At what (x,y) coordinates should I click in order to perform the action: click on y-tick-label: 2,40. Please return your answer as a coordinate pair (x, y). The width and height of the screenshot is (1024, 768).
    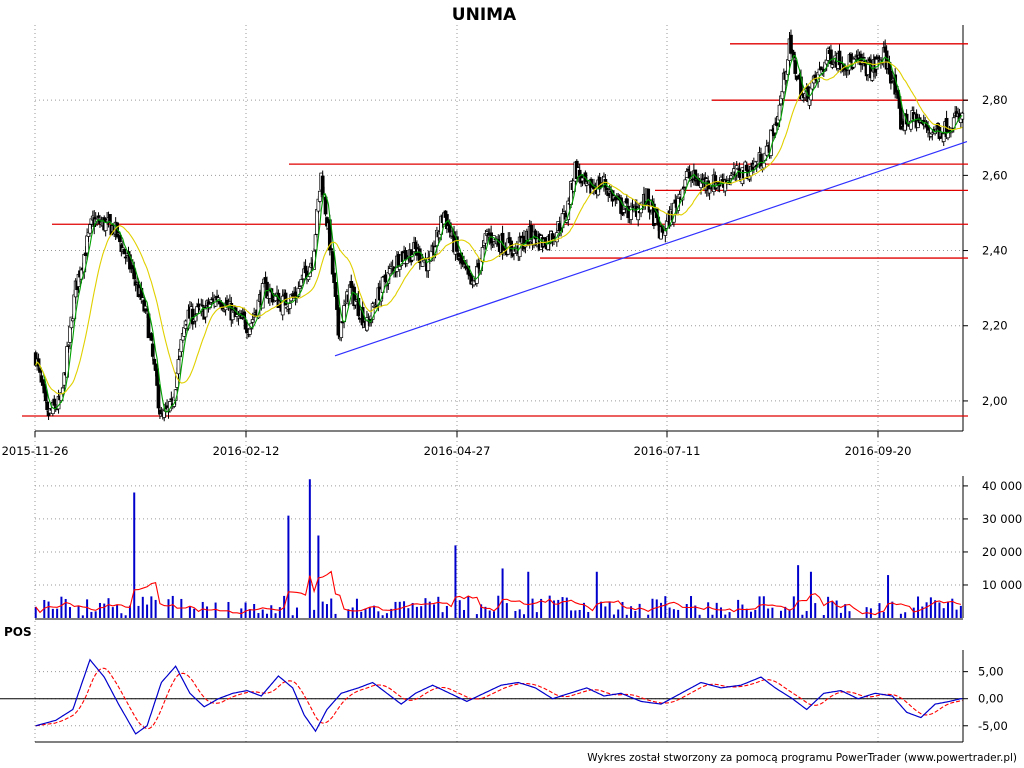
    Looking at the image, I should click on (995, 251).